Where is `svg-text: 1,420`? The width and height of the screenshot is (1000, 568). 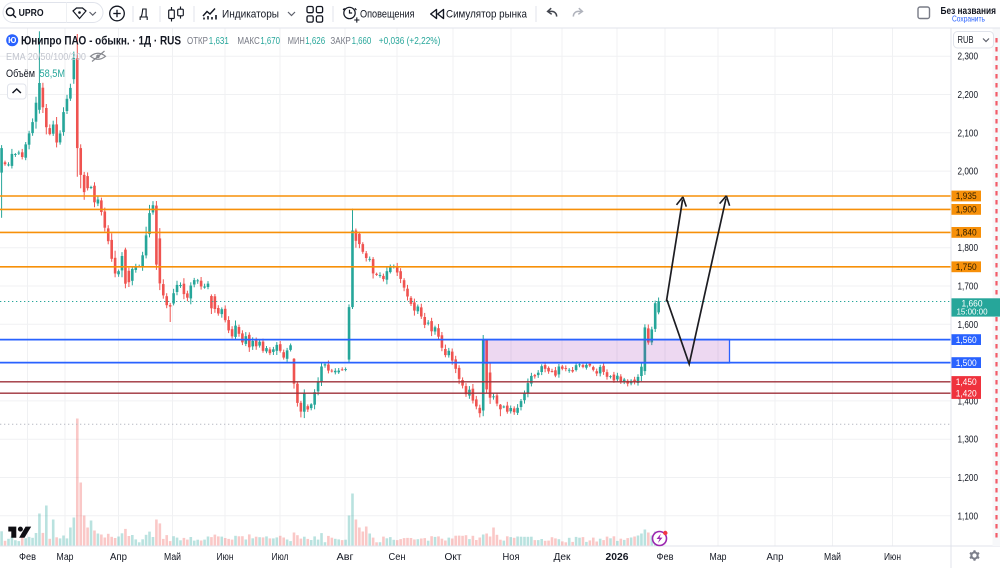 svg-text: 1,420 is located at coordinates (966, 393).